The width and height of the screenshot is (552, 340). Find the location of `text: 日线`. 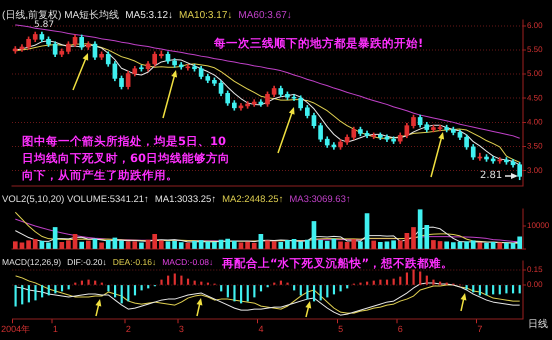

text: 日线 is located at coordinates (538, 324).